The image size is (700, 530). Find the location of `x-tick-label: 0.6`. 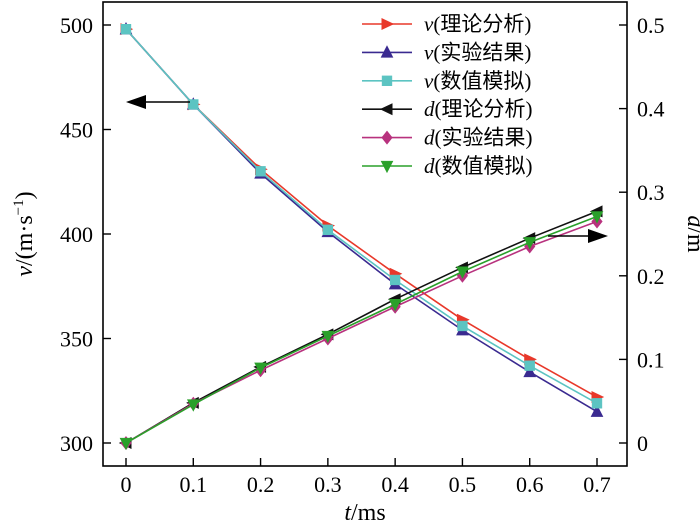

x-tick-label: 0.6 is located at coordinates (530, 484).